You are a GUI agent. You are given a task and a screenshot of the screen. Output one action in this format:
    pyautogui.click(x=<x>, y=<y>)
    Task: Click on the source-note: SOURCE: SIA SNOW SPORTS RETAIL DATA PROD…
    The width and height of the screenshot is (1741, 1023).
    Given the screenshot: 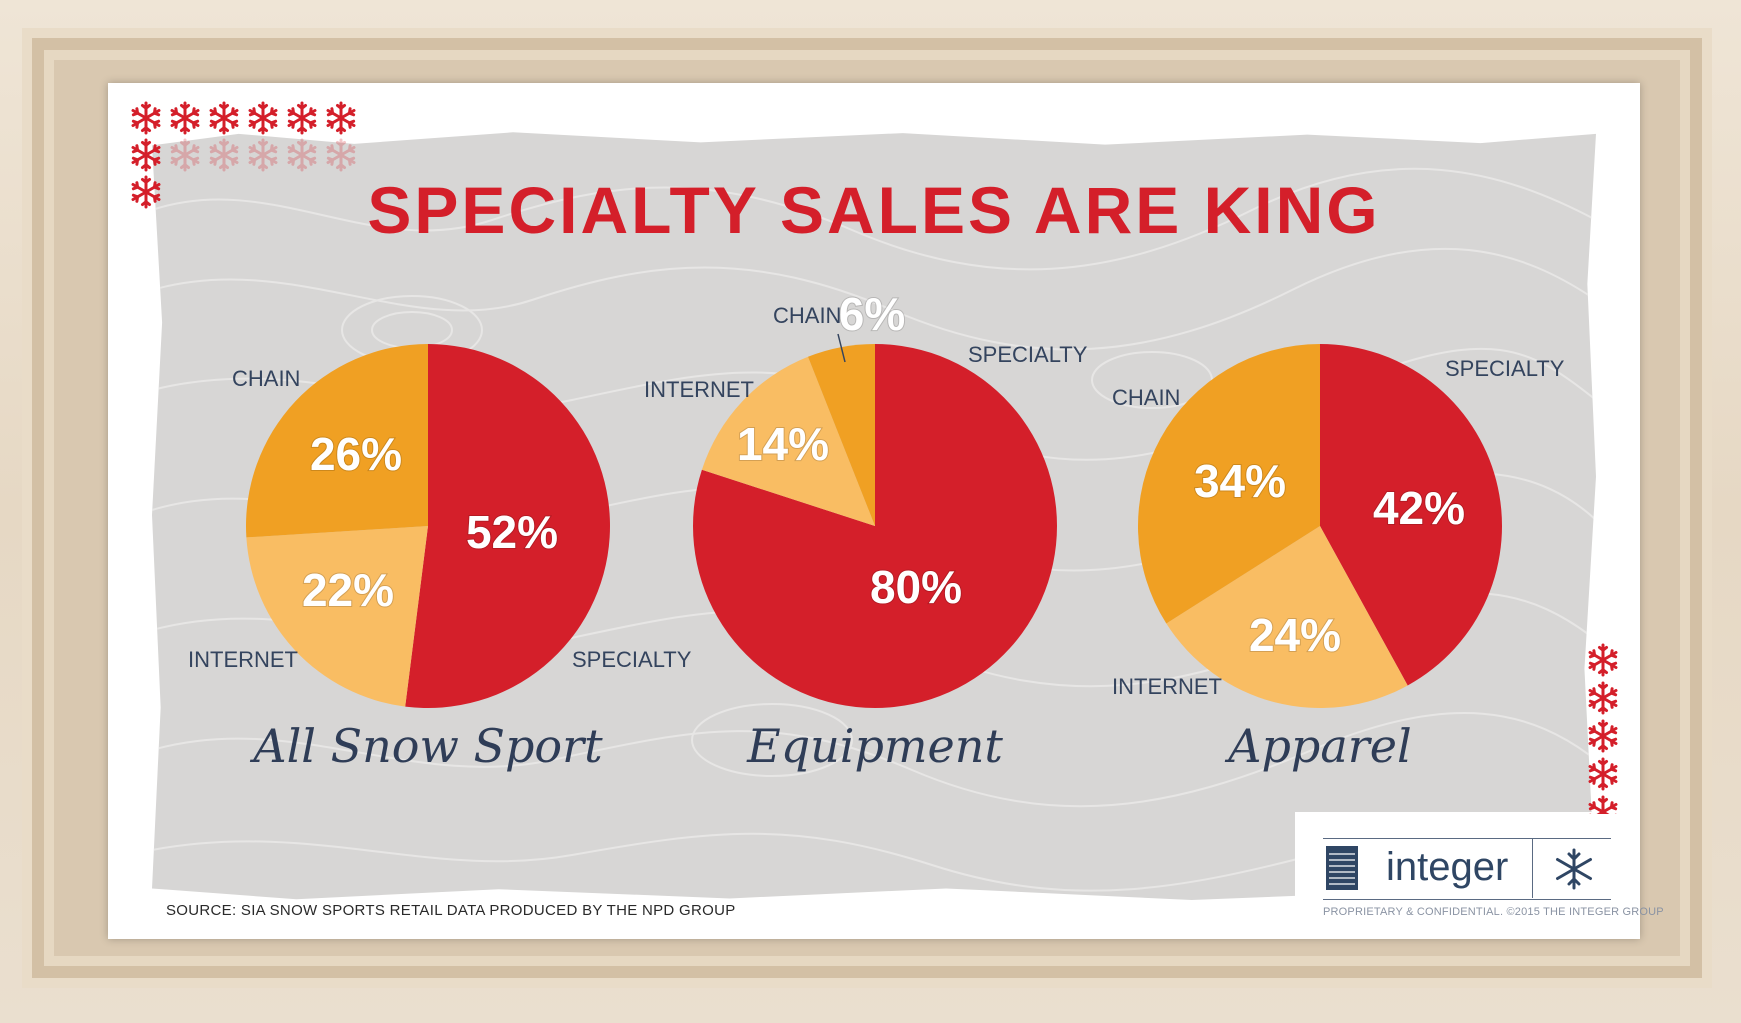 What is the action you would take?
    pyautogui.click(x=451, y=910)
    